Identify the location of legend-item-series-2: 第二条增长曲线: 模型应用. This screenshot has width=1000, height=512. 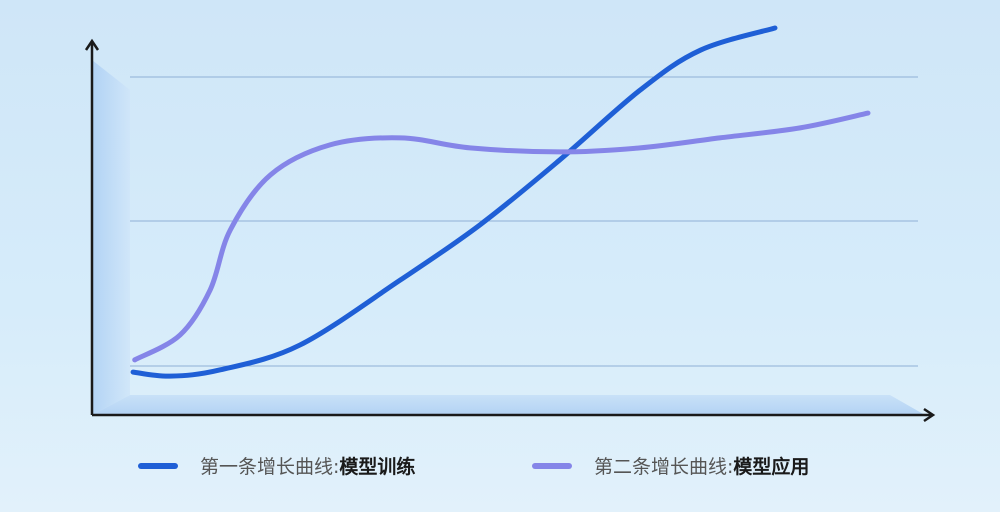
(670, 465).